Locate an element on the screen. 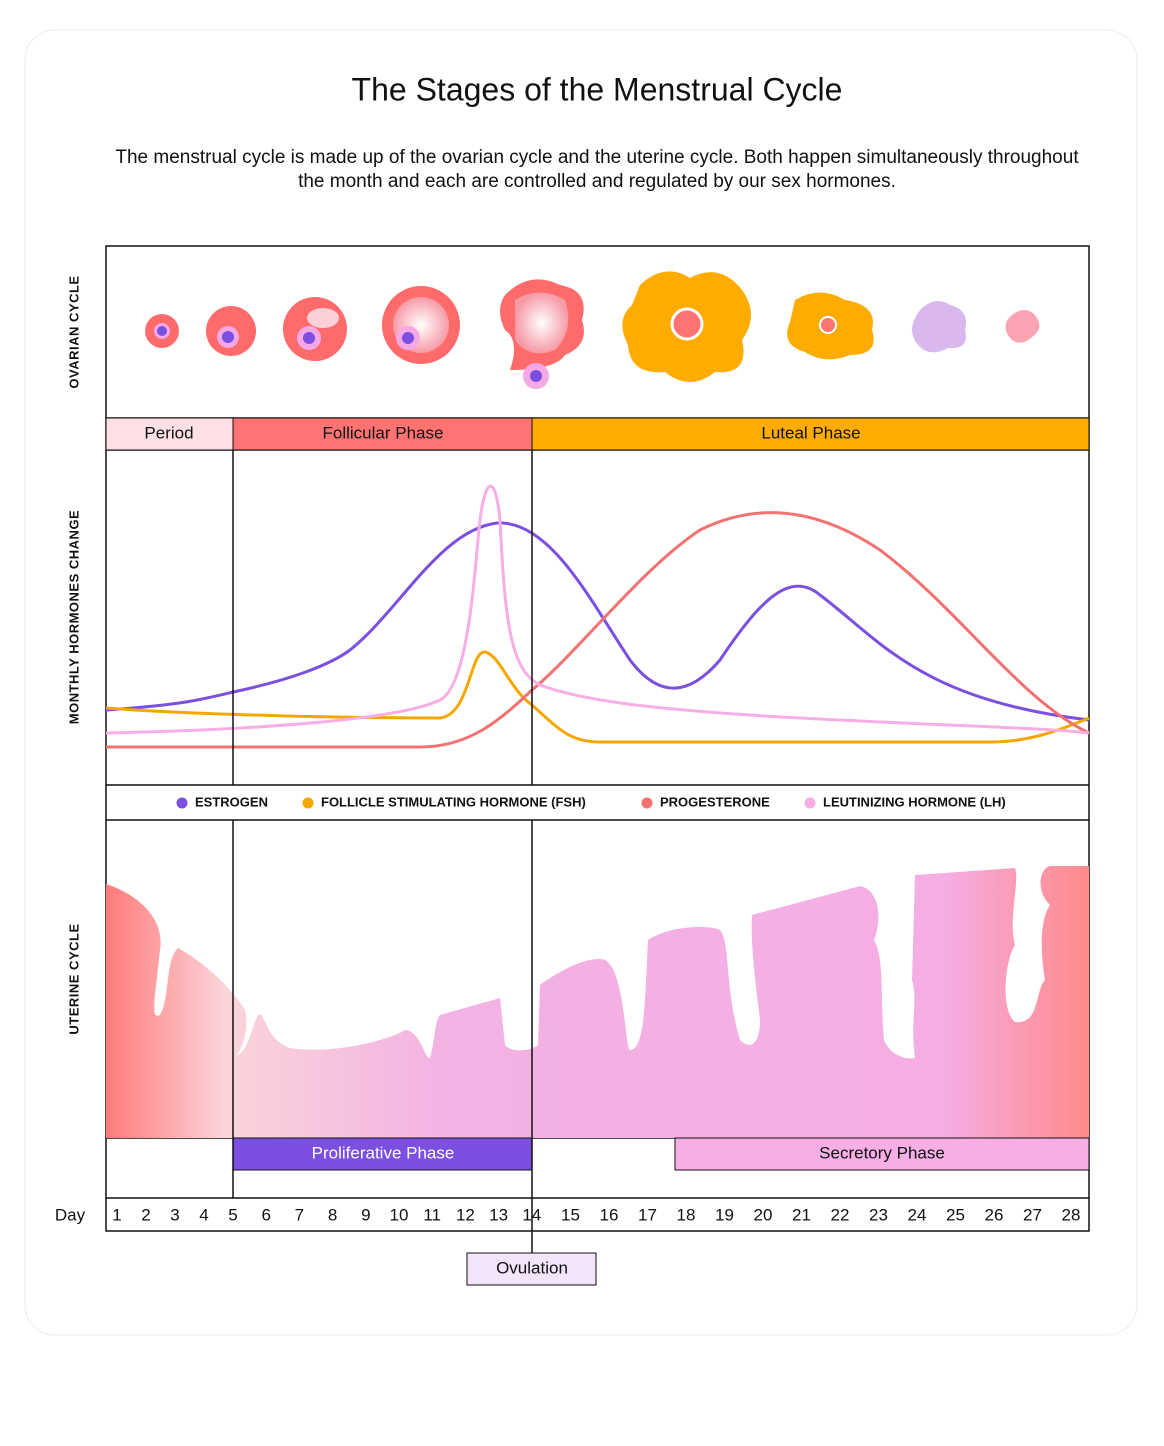 The image size is (1164, 1446). day-number: 16 is located at coordinates (609, 1214).